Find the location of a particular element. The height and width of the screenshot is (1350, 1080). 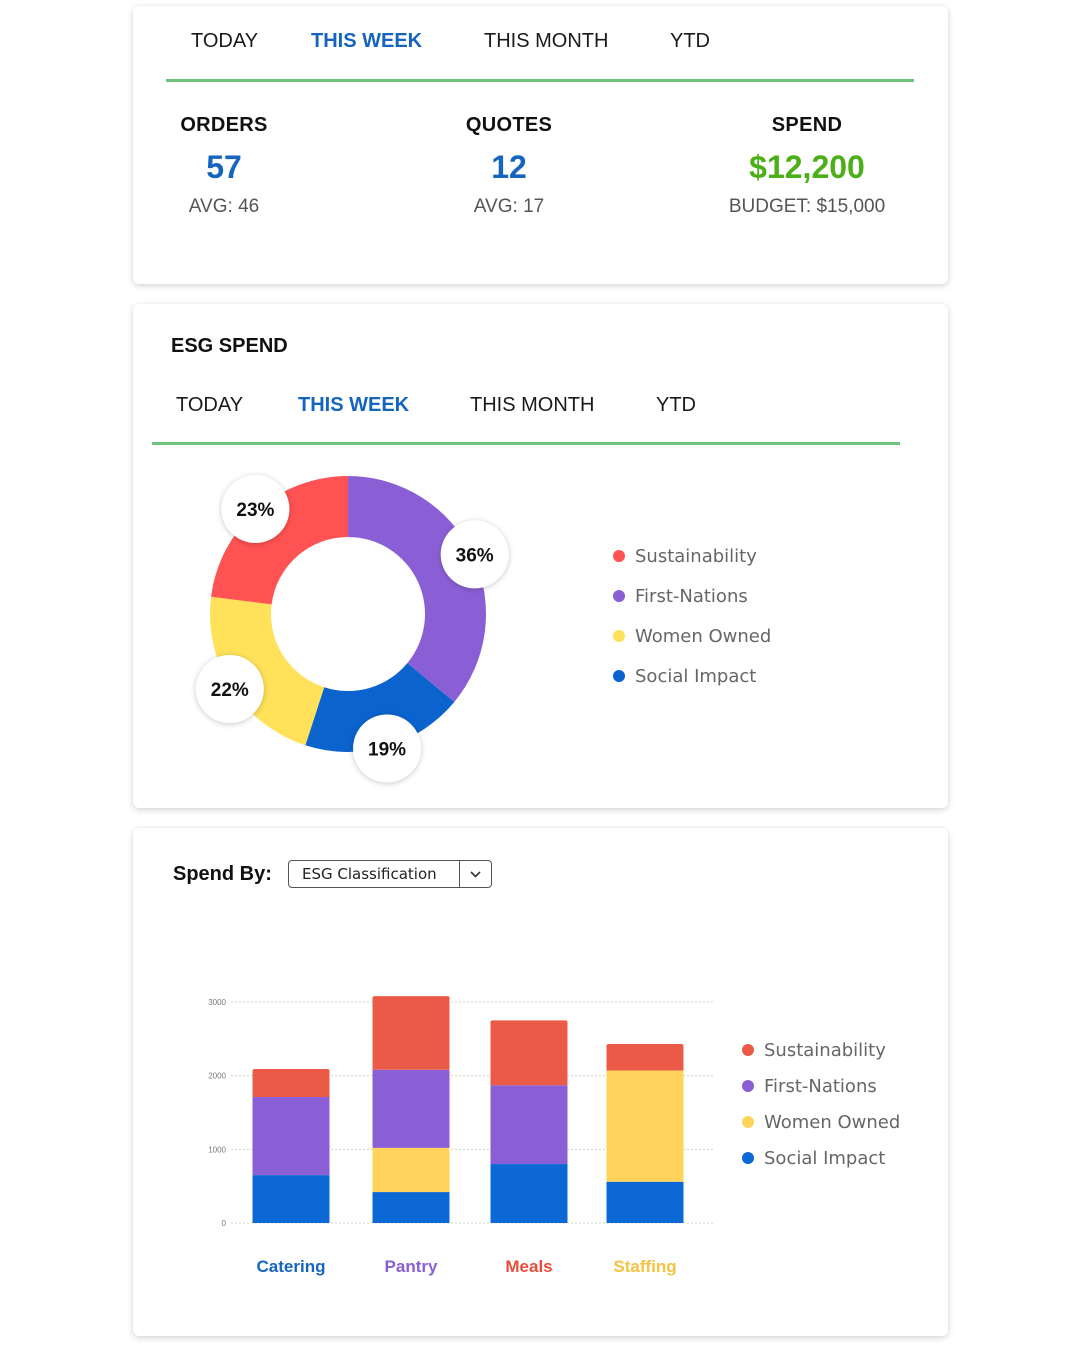

svg-text: 19% is located at coordinates (387, 749).